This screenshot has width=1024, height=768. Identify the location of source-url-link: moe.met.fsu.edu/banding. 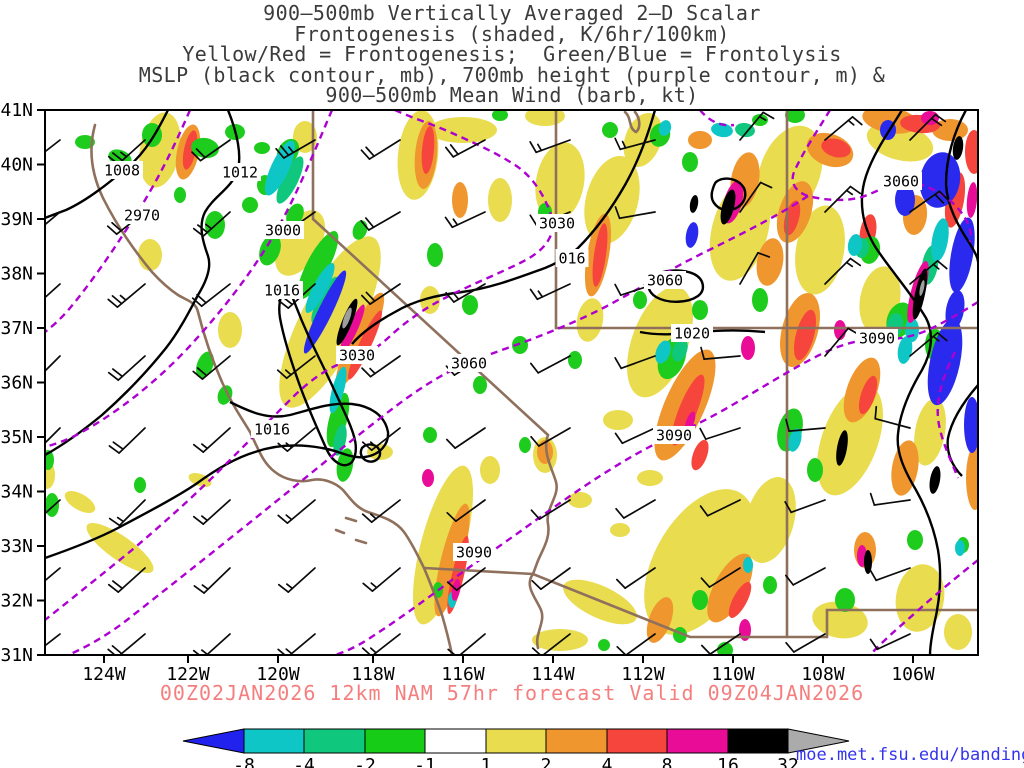
(910, 755).